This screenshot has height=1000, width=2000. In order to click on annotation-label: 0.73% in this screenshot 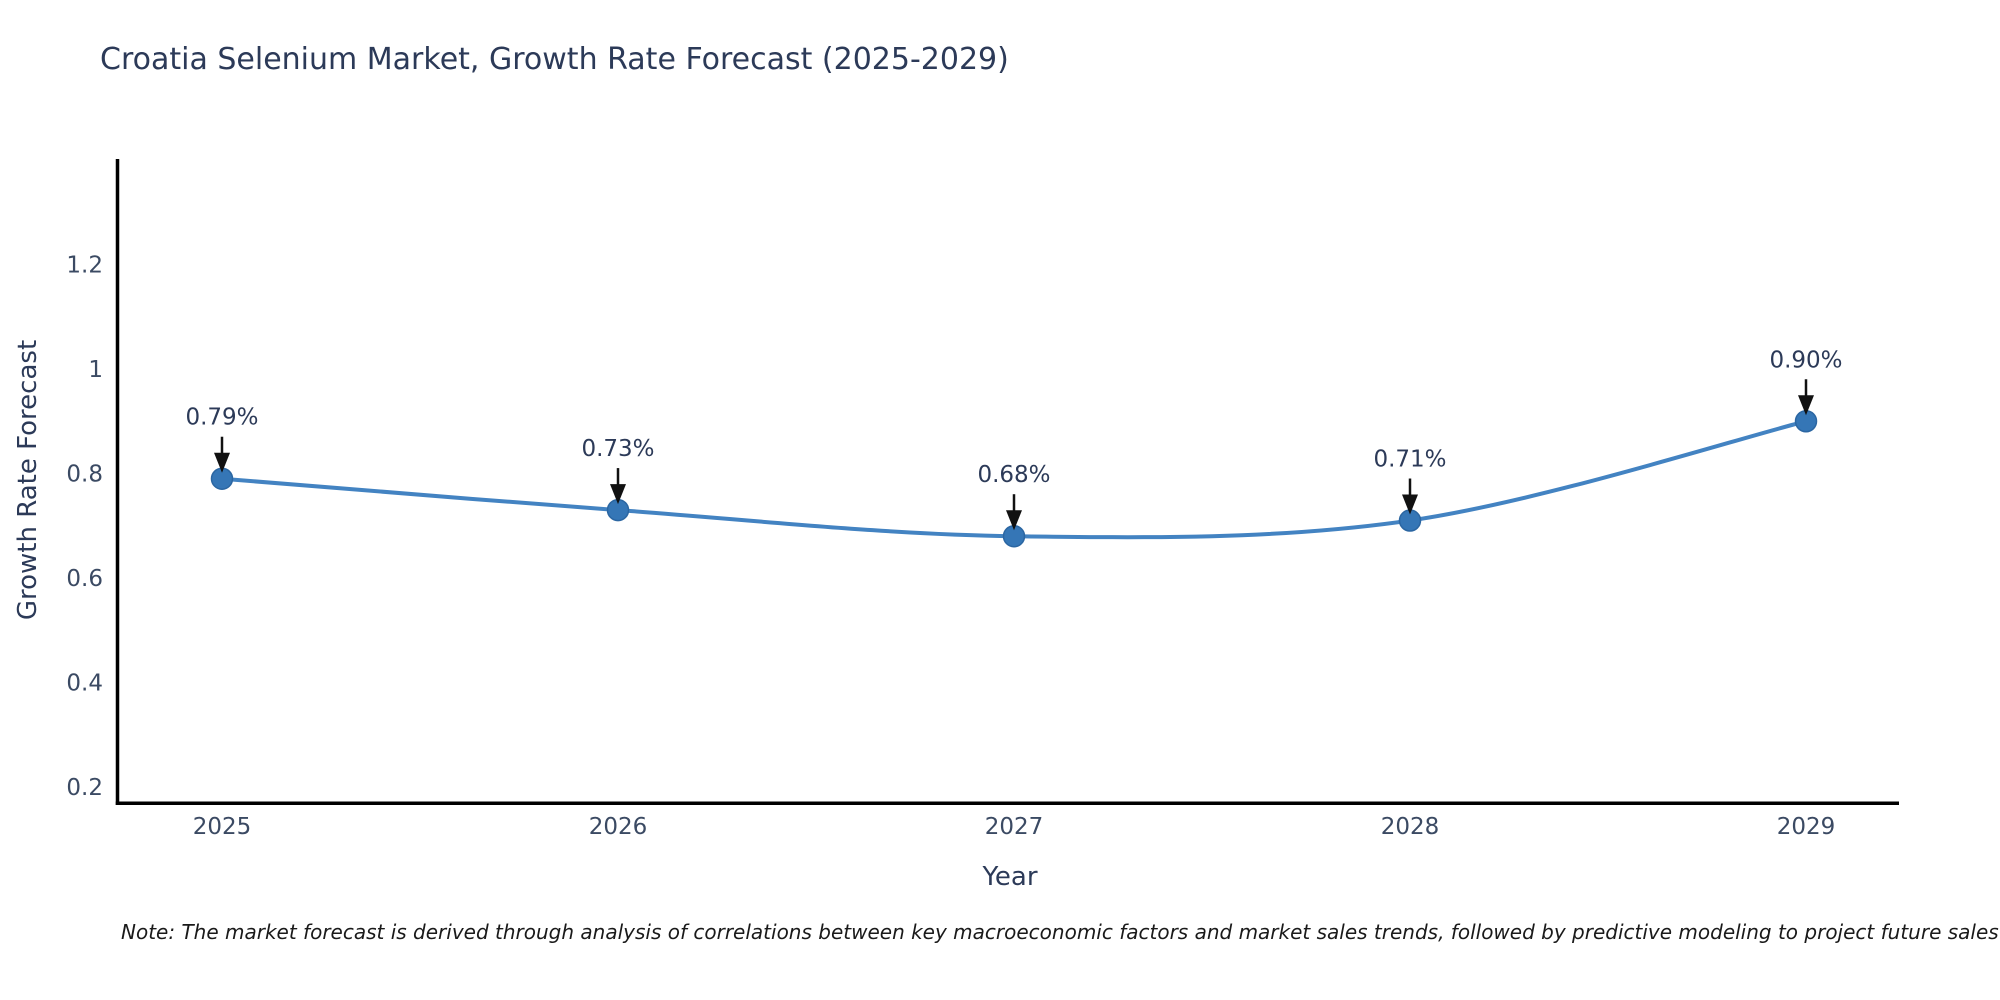, I will do `click(617, 449)`.